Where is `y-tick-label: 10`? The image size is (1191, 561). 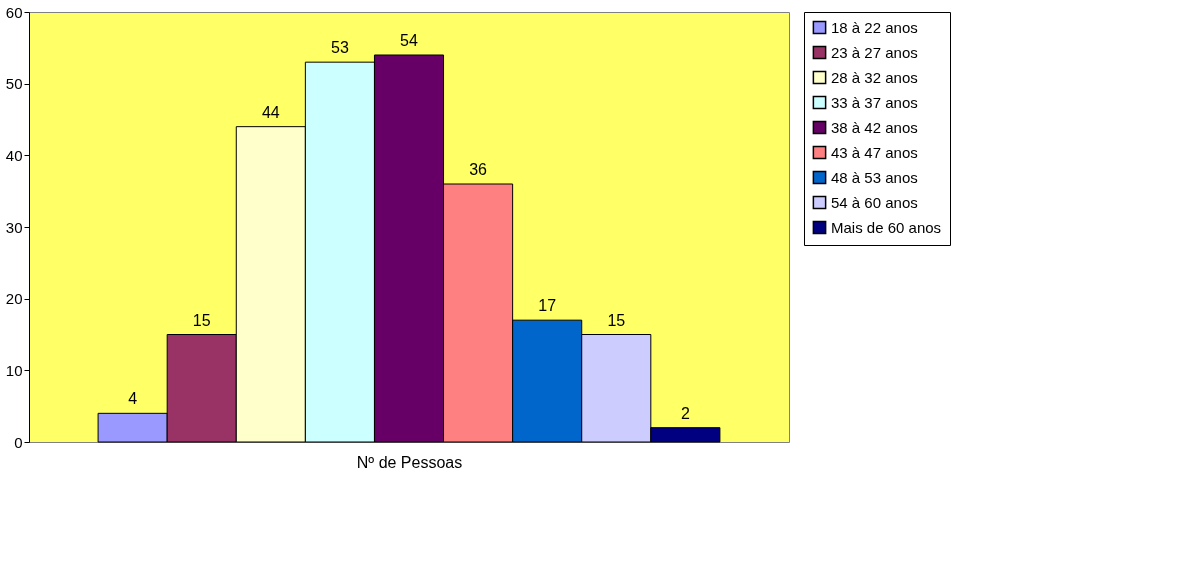
y-tick-label: 10 is located at coordinates (14, 370).